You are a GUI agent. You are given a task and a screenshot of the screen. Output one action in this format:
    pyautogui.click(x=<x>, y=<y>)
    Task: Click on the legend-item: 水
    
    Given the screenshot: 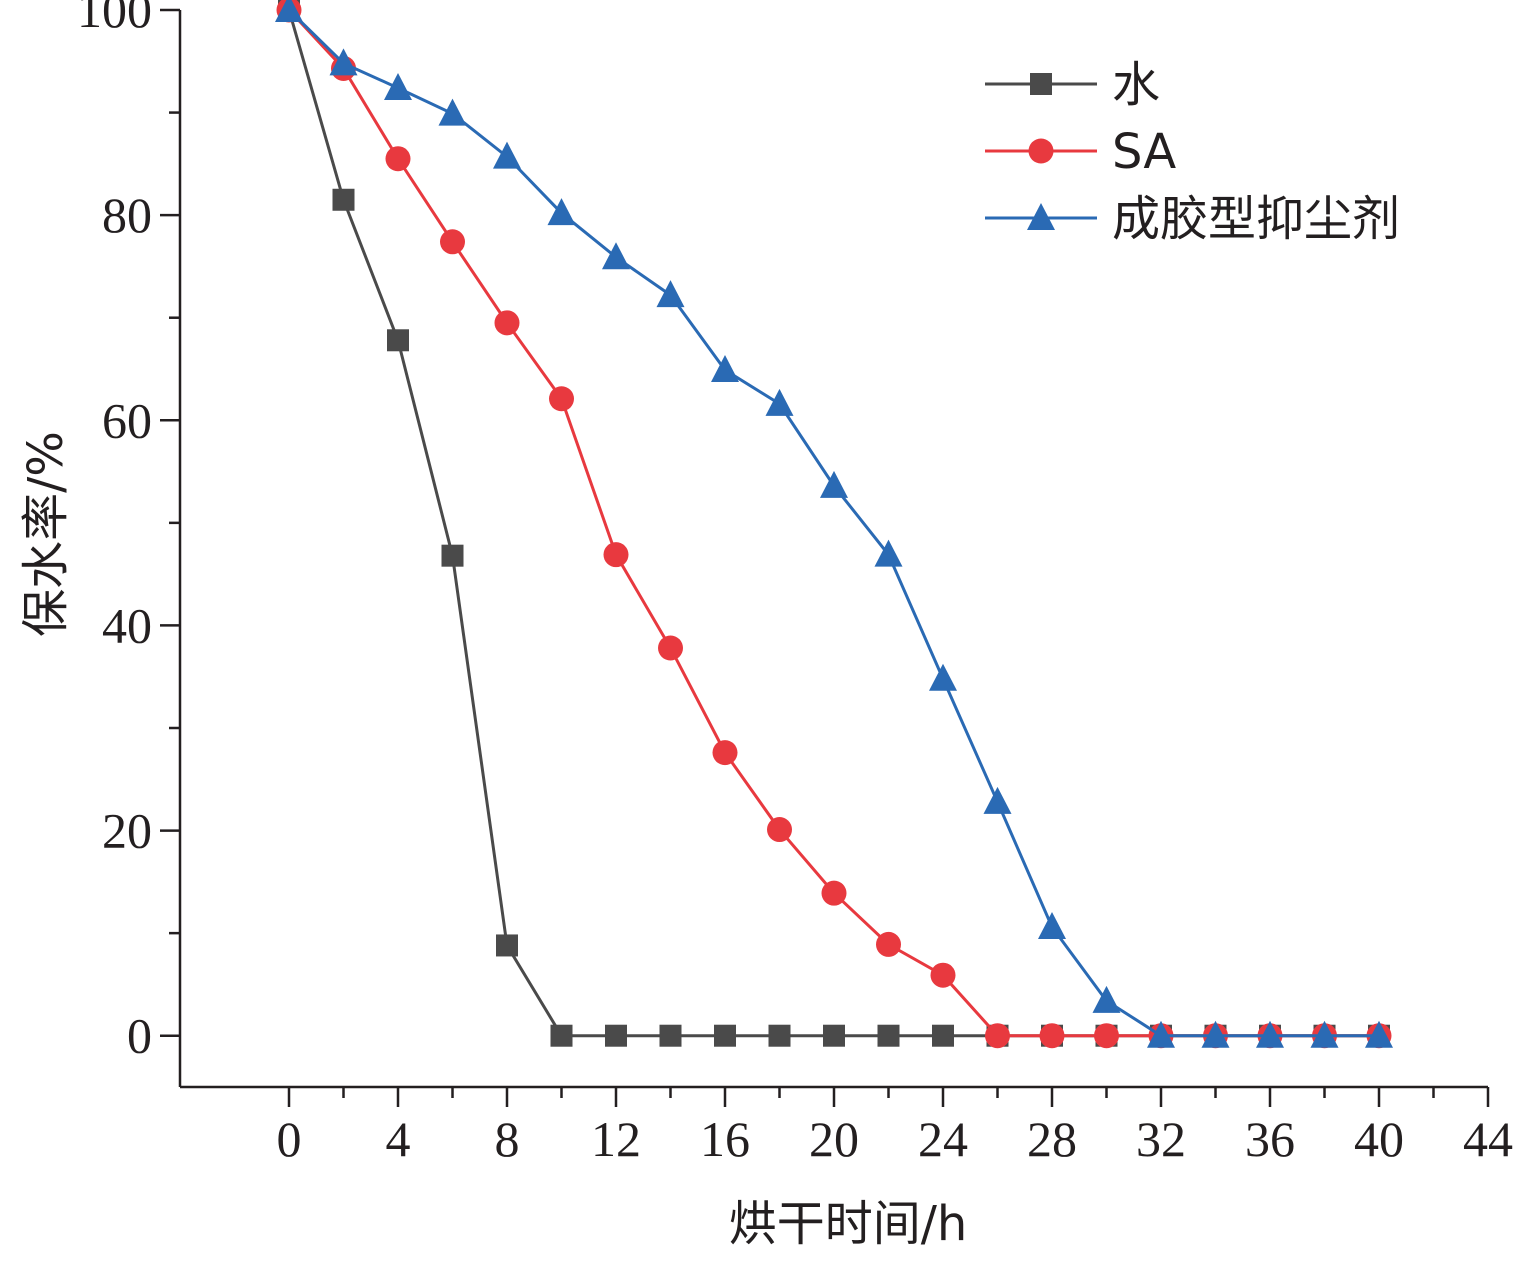 What is the action you would take?
    pyautogui.click(x=1072, y=85)
    